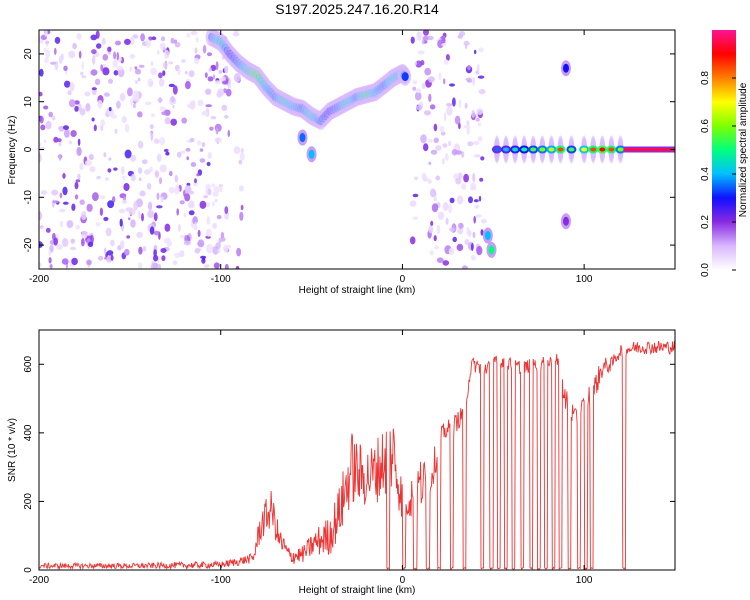  I want to click on spectrogram-carrier-core, so click(533, 149).